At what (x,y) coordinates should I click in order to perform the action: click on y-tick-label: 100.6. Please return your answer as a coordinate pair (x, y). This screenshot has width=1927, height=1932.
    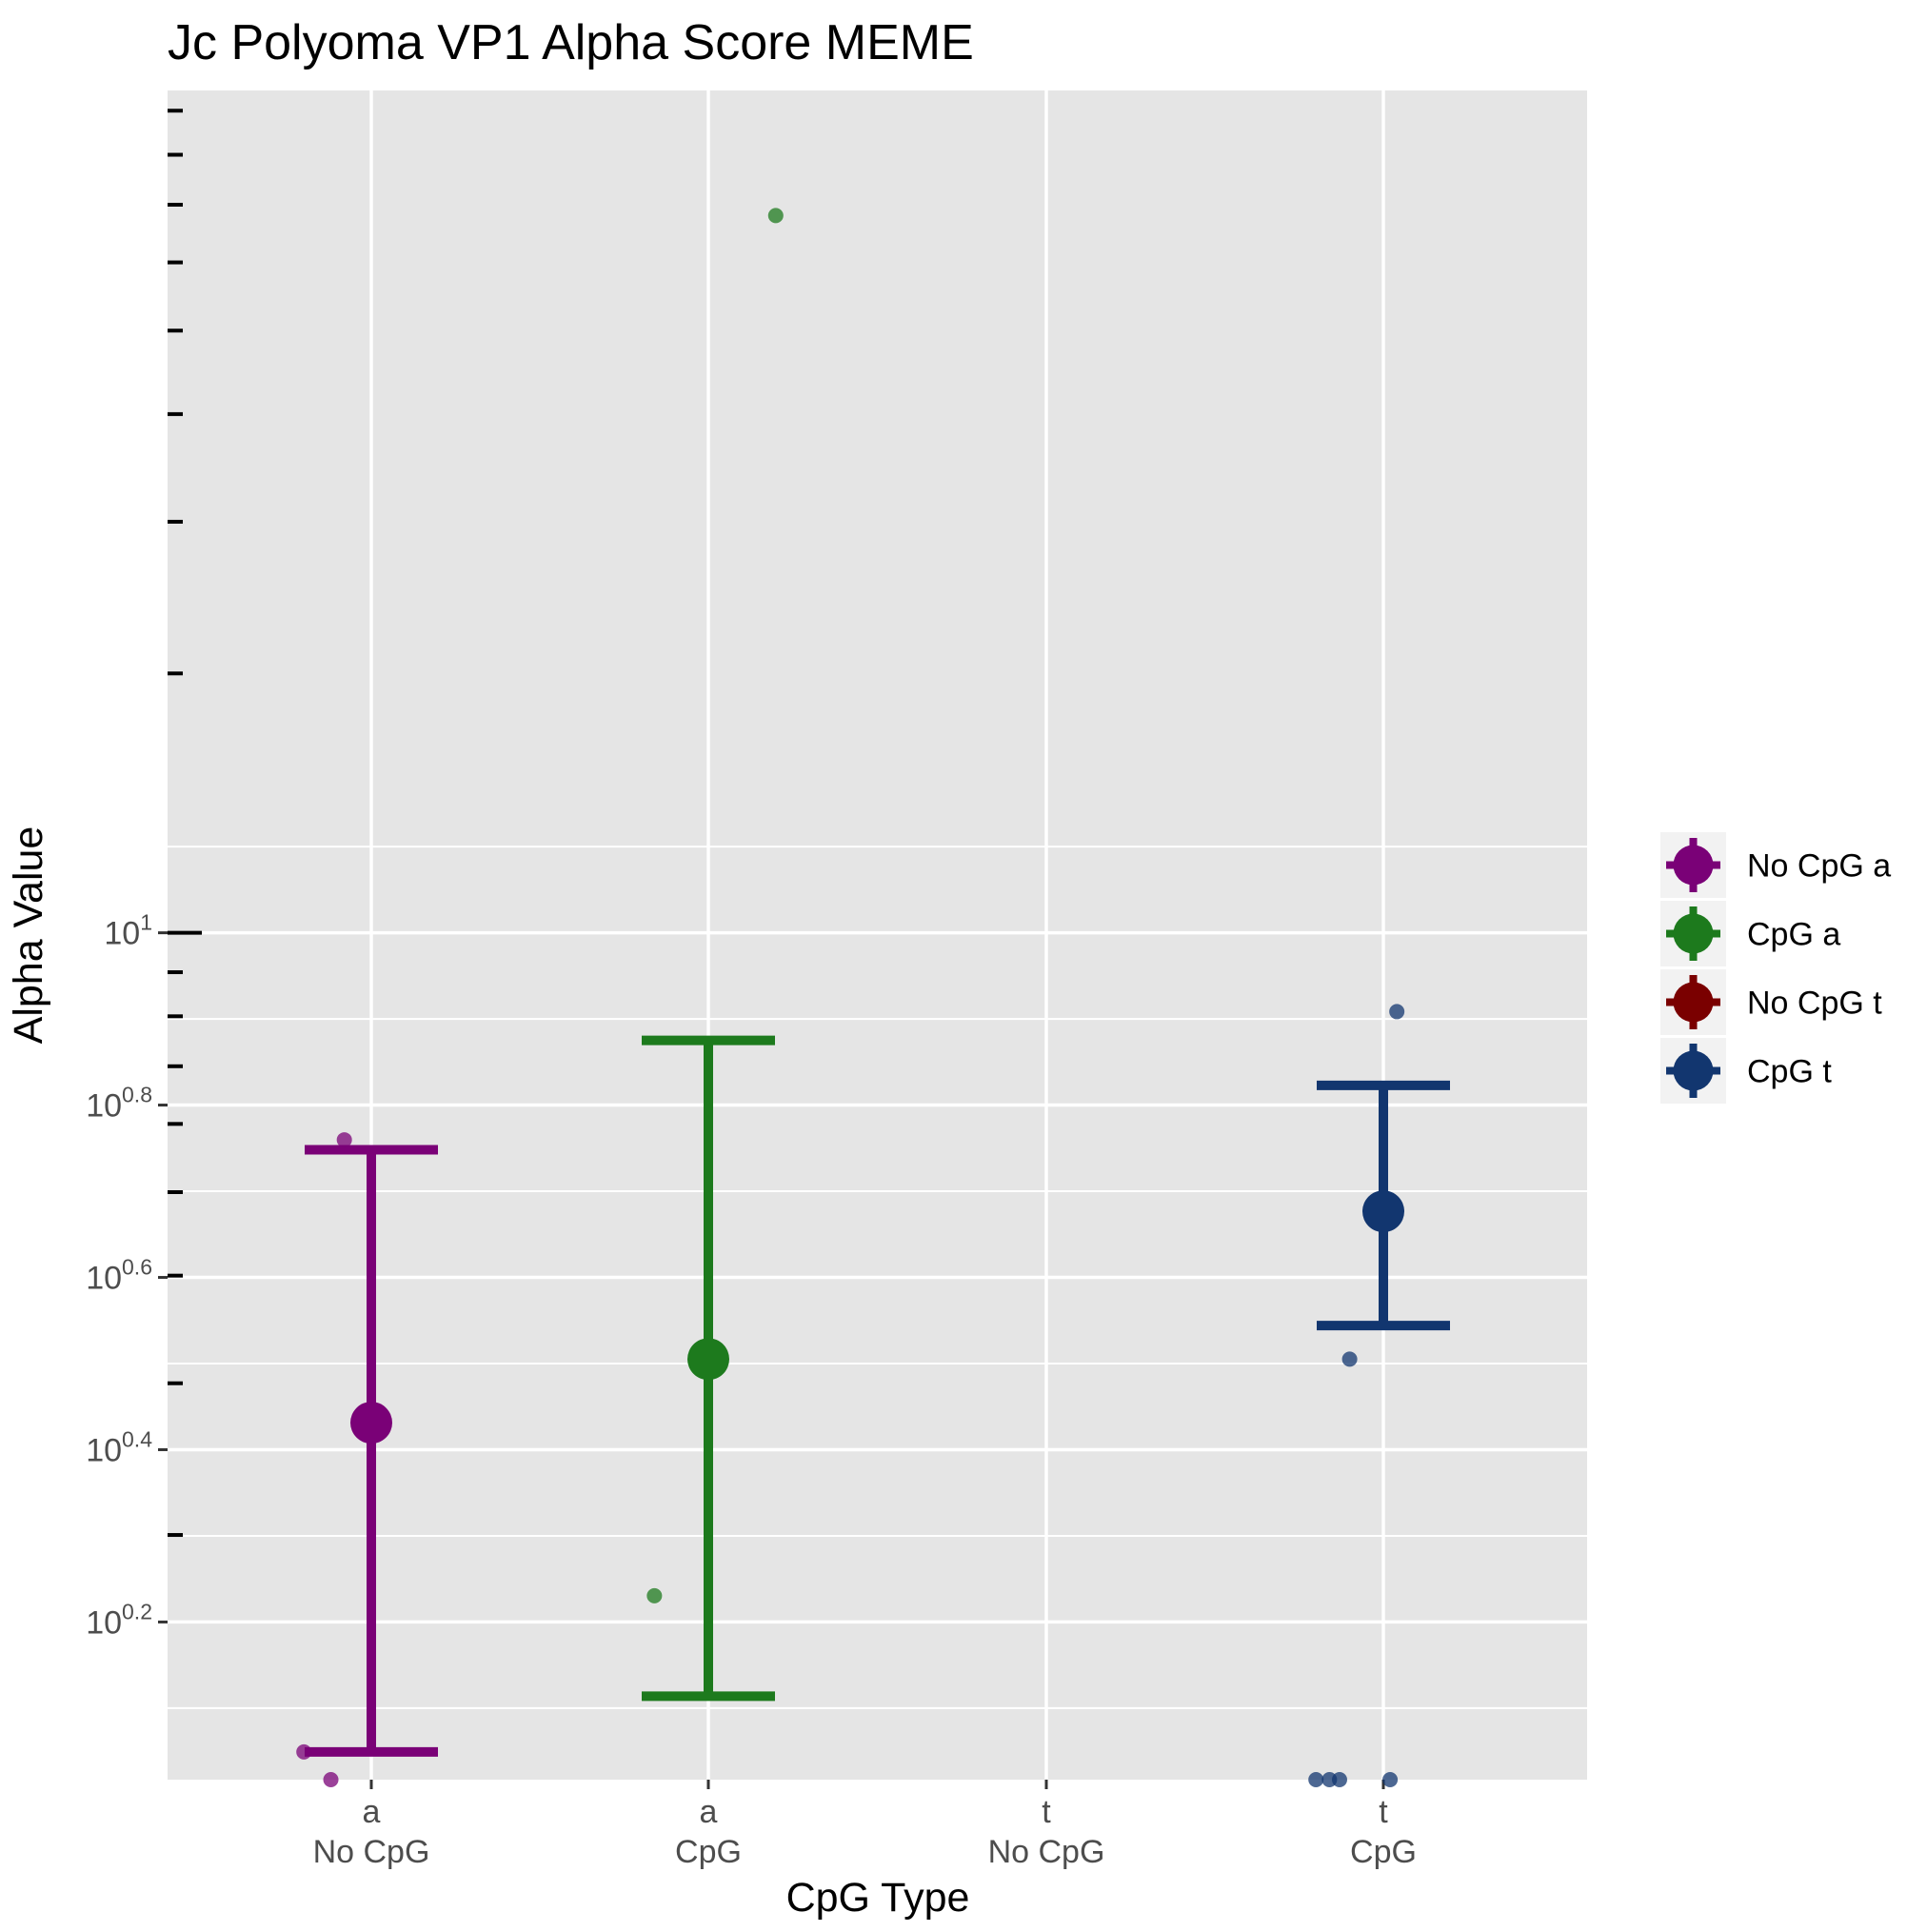
    Looking at the image, I should click on (119, 1276).